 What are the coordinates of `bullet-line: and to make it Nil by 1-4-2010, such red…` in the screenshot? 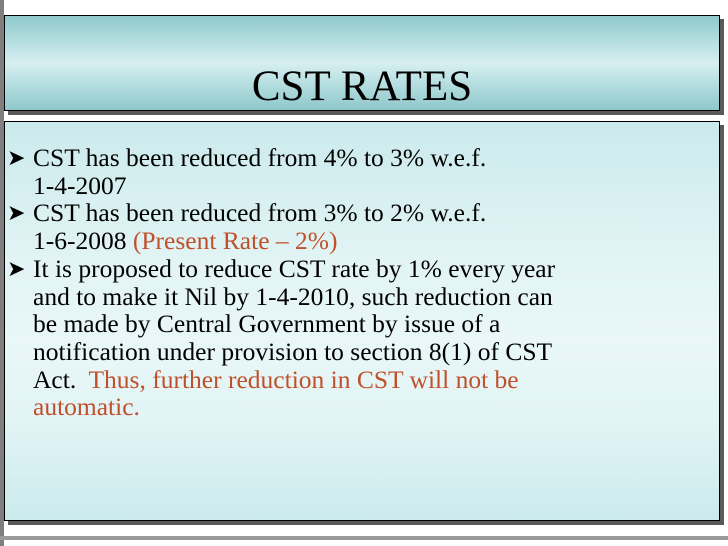 It's located at (293, 296).